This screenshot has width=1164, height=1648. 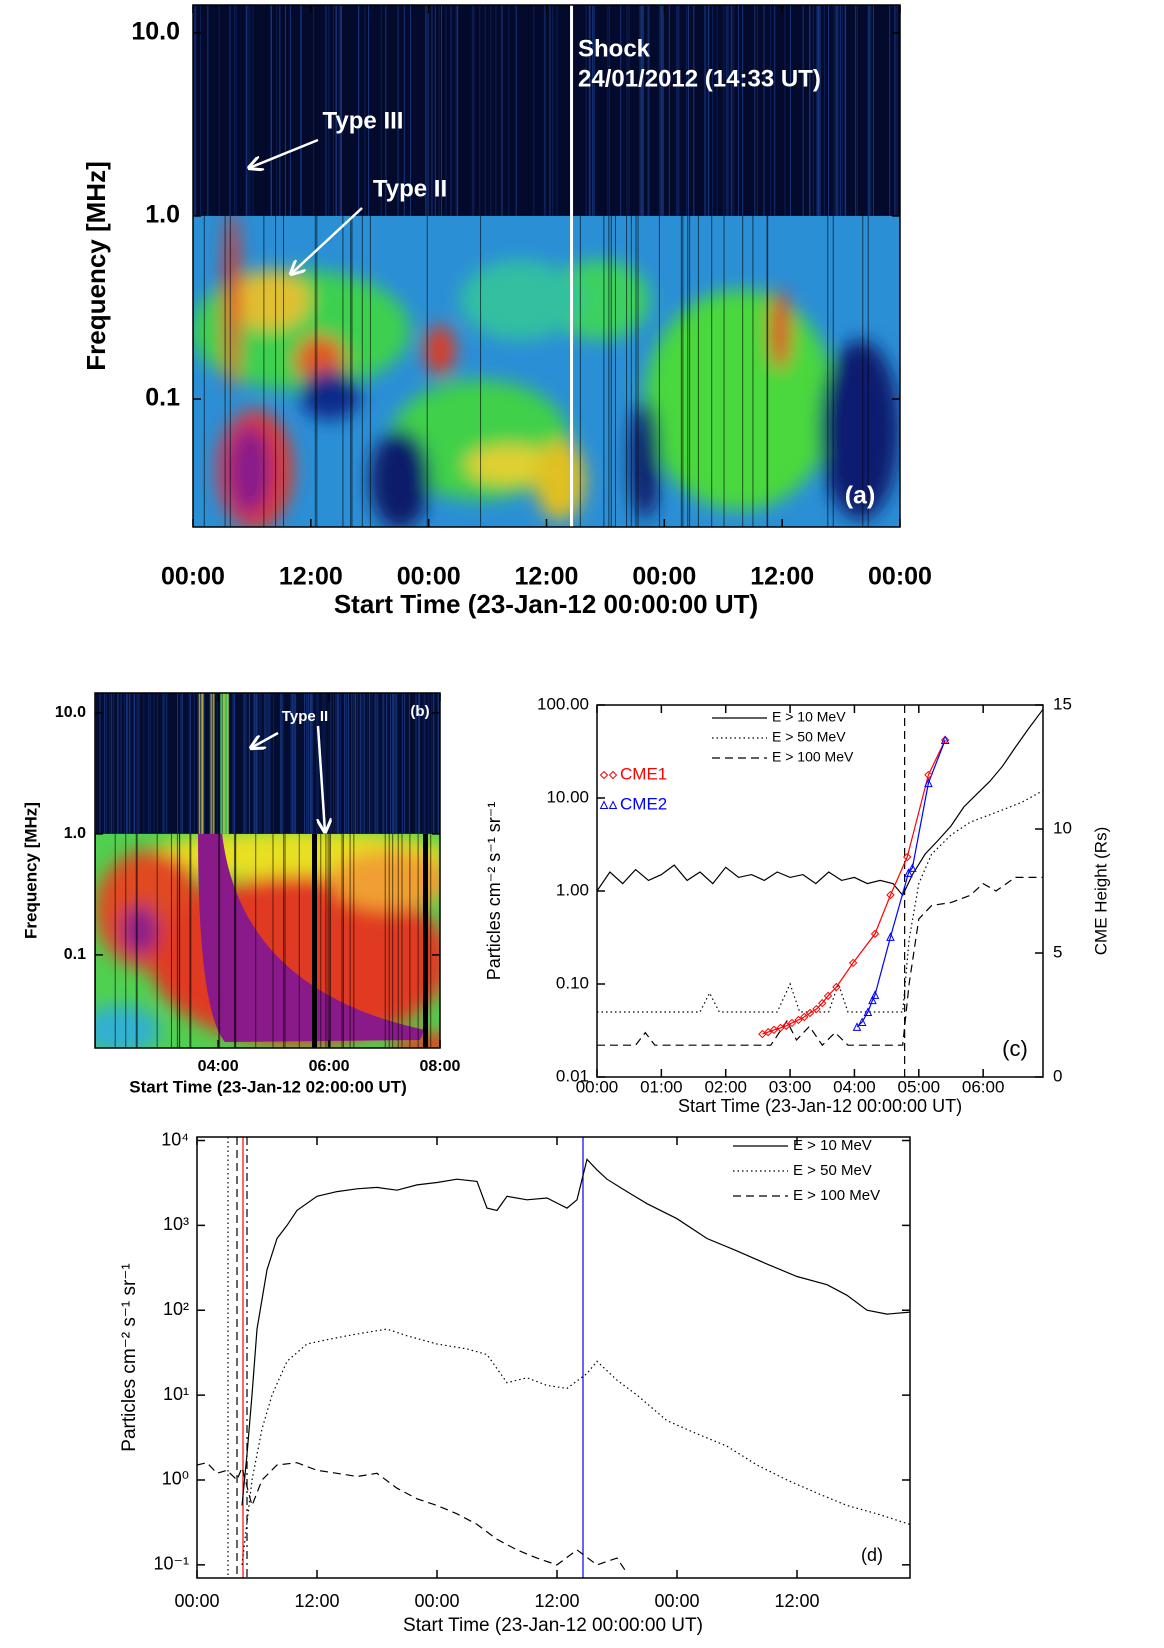 I want to click on annotation-arrow, so click(x=327, y=240).